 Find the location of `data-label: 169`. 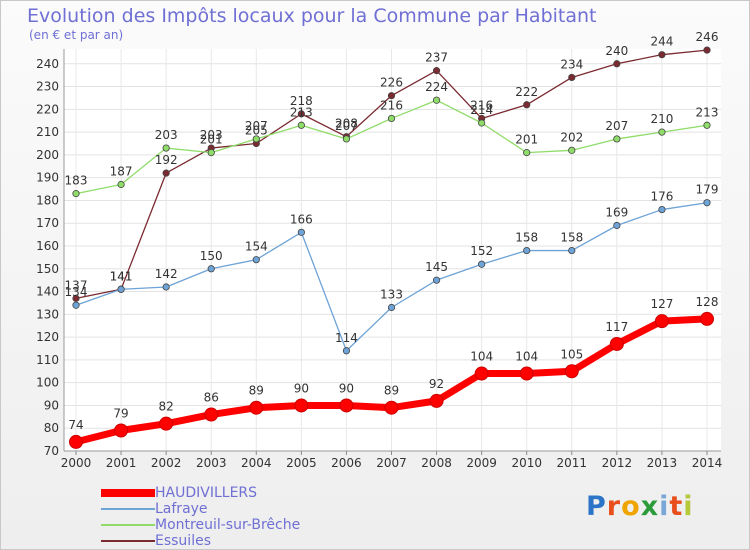

data-label: 169 is located at coordinates (616, 213).